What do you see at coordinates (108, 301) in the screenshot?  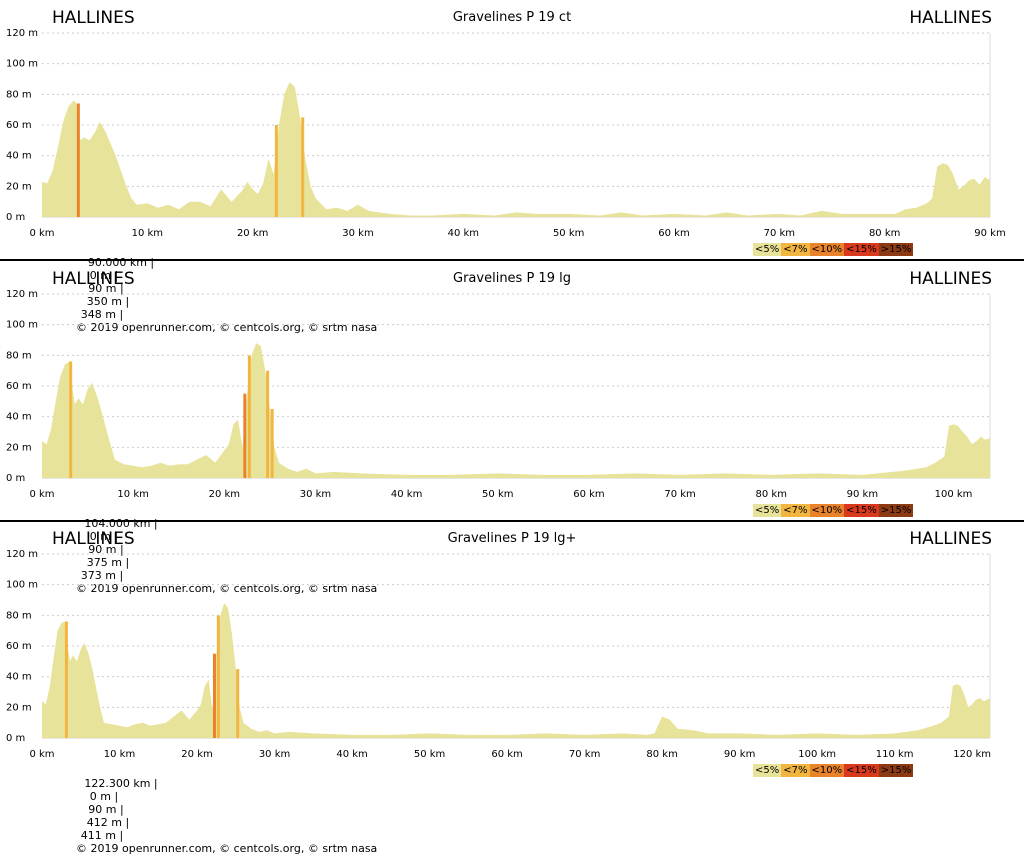 I see `stat-climb: 350 m |` at bounding box center [108, 301].